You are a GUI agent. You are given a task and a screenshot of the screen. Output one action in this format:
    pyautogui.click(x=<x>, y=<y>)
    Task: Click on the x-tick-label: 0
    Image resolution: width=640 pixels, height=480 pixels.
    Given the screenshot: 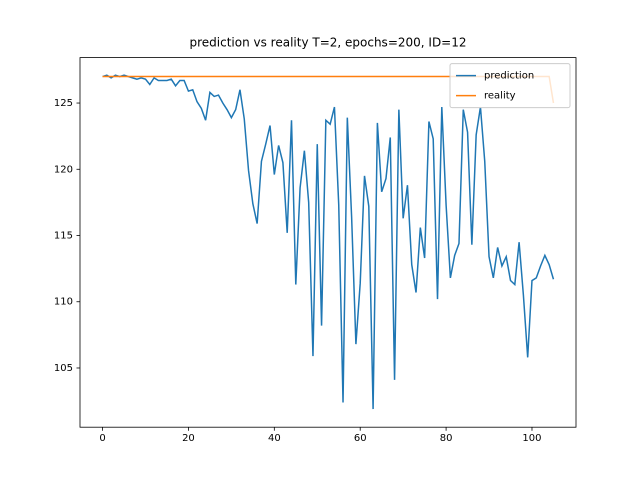 What is the action you would take?
    pyautogui.click(x=102, y=438)
    